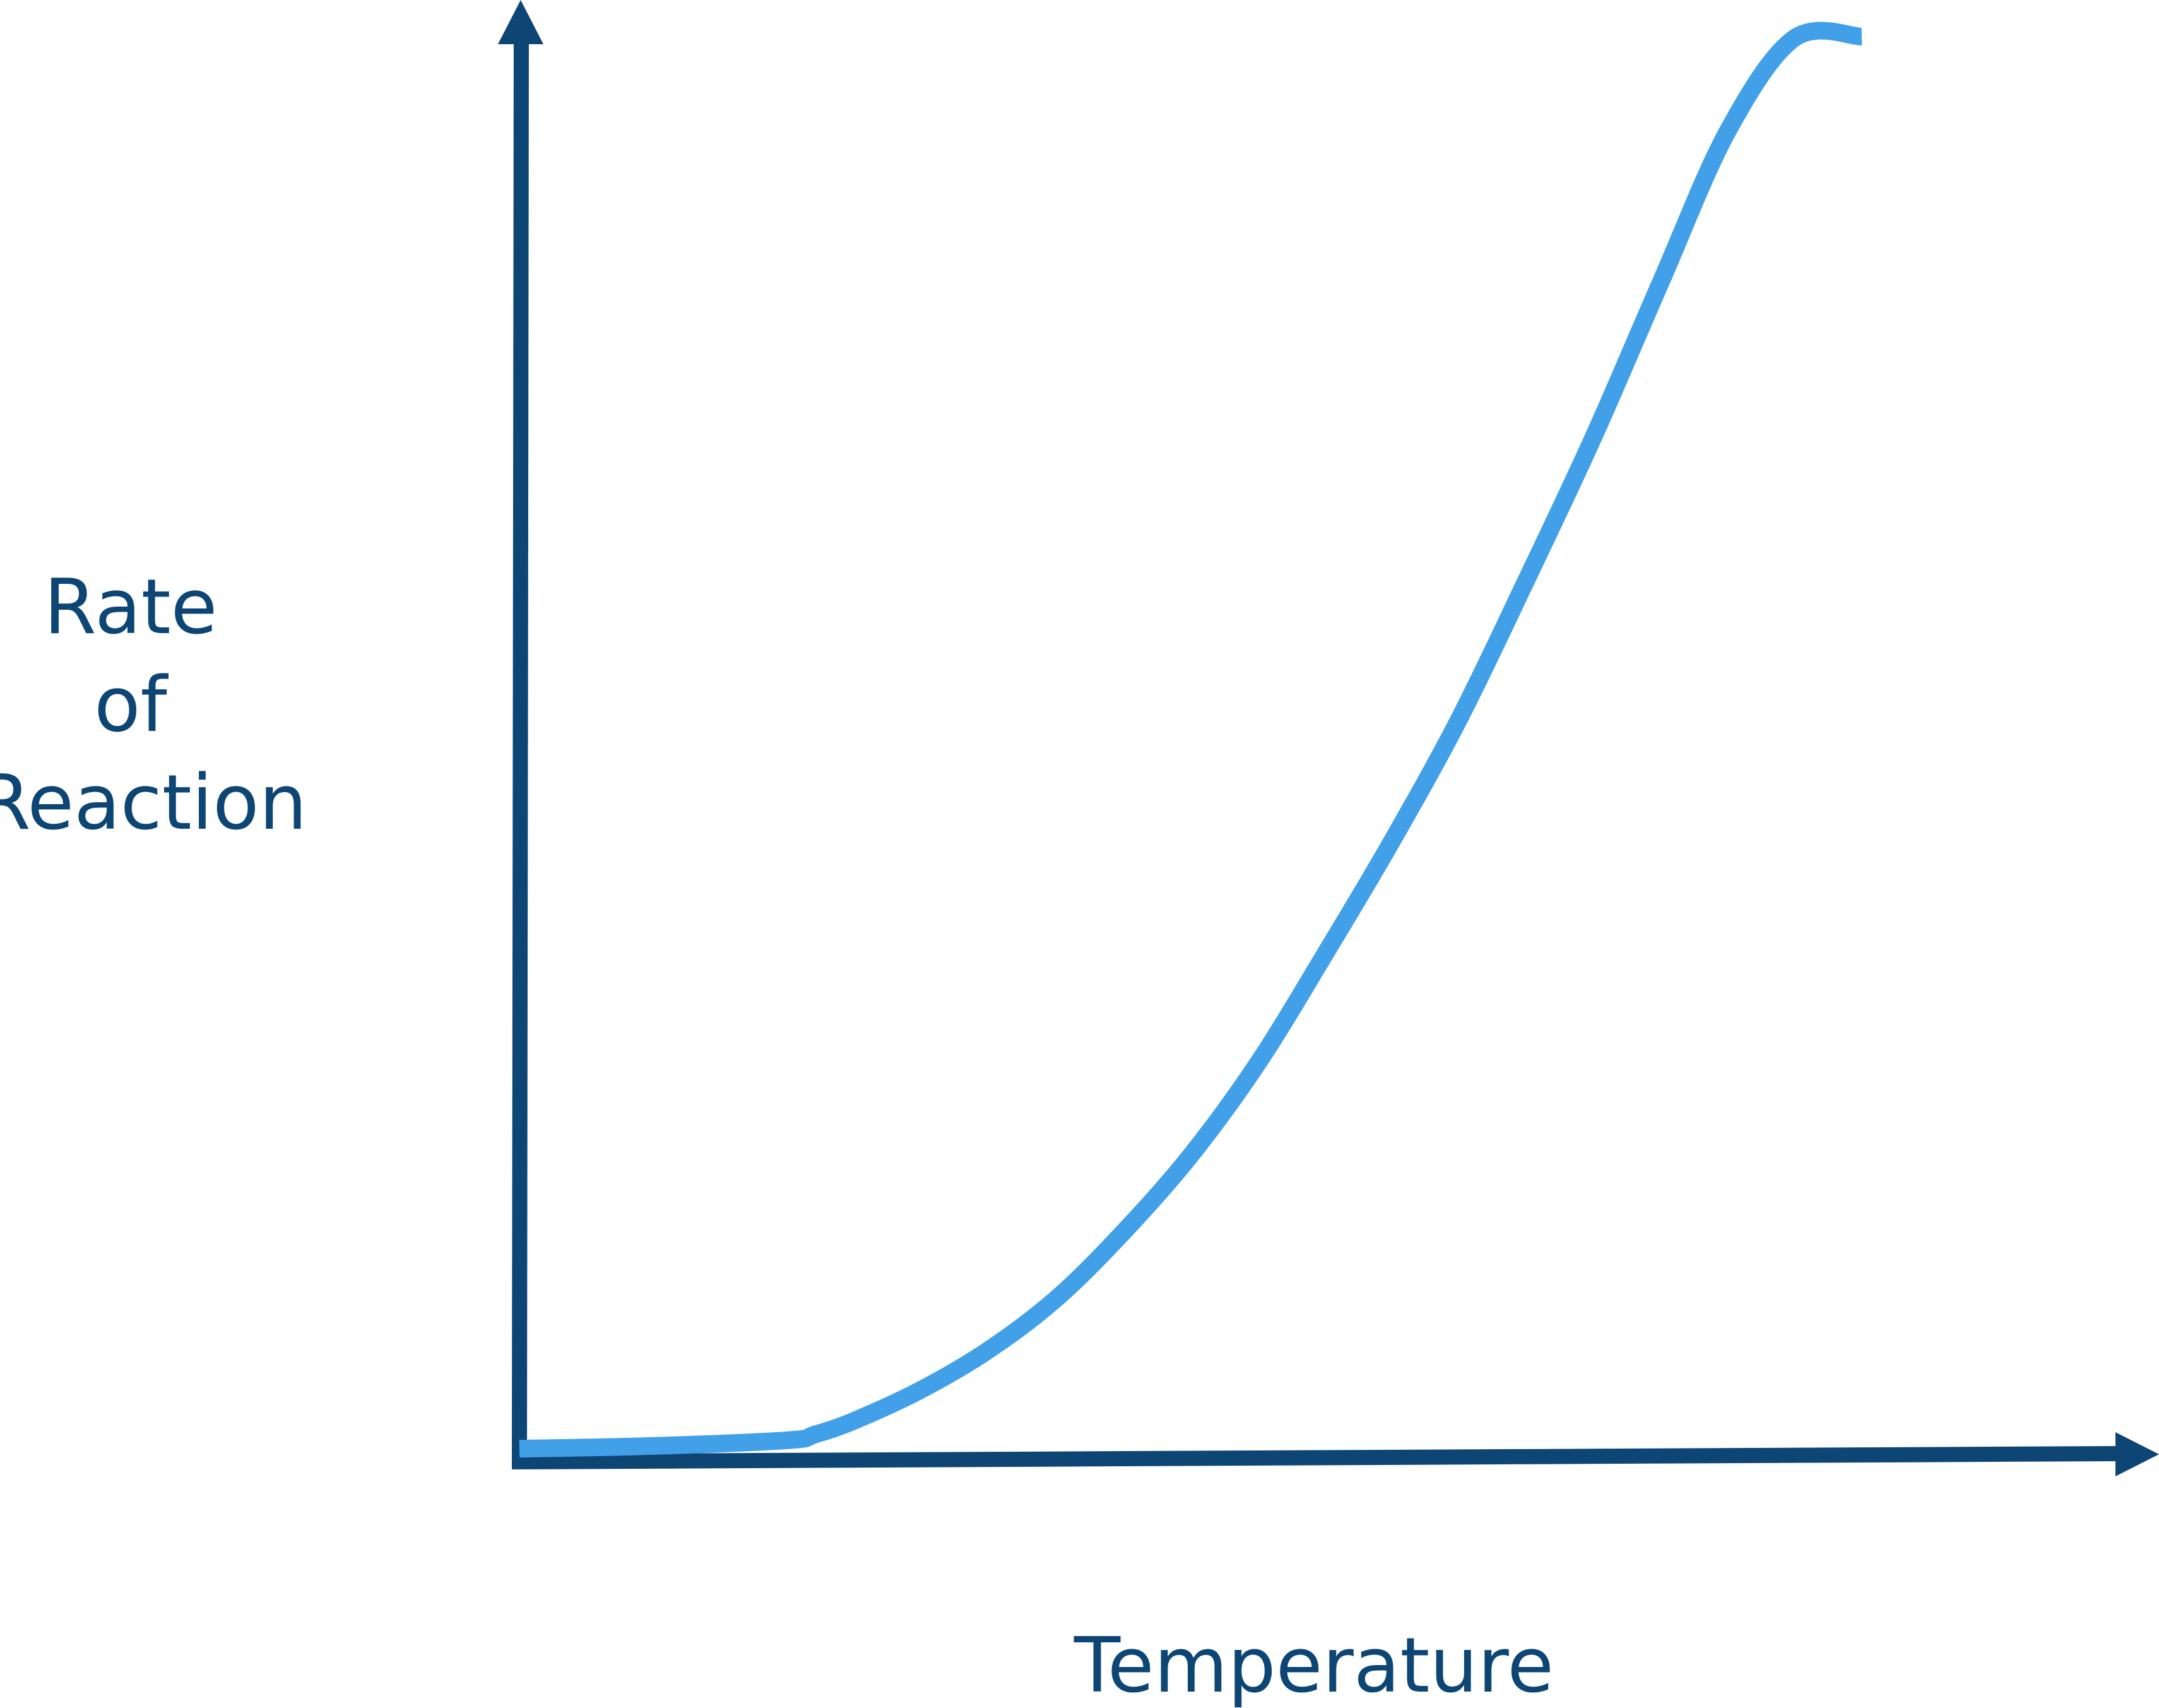 The height and width of the screenshot is (1708, 2159). Describe the element at coordinates (153, 803) in the screenshot. I see `y-axis-label-line-3: Reaction` at that location.